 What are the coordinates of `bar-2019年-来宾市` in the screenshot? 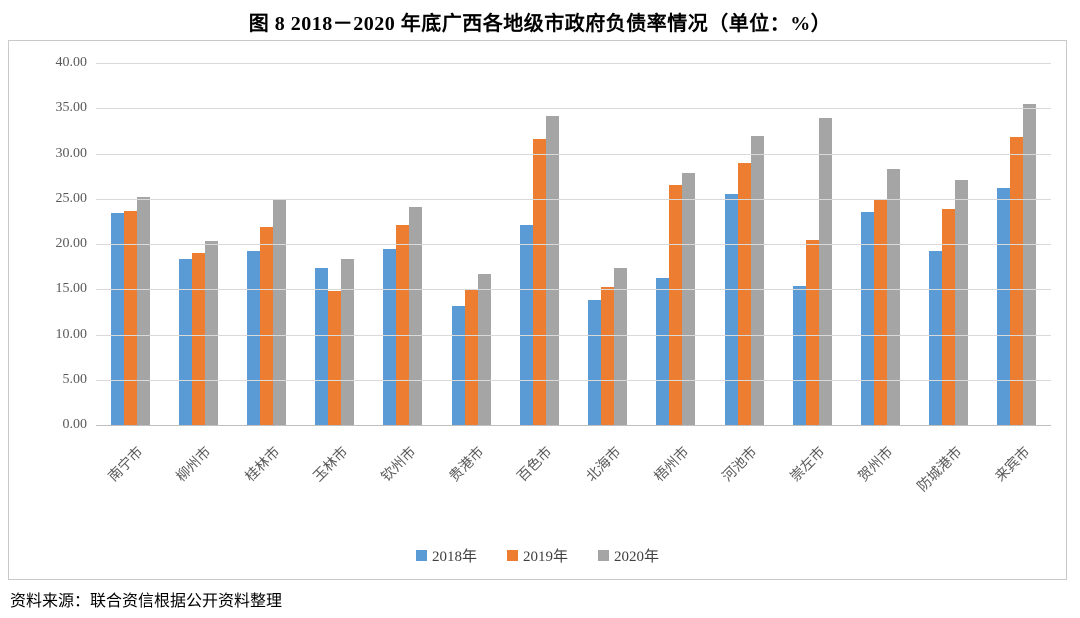 It's located at (1017, 281).